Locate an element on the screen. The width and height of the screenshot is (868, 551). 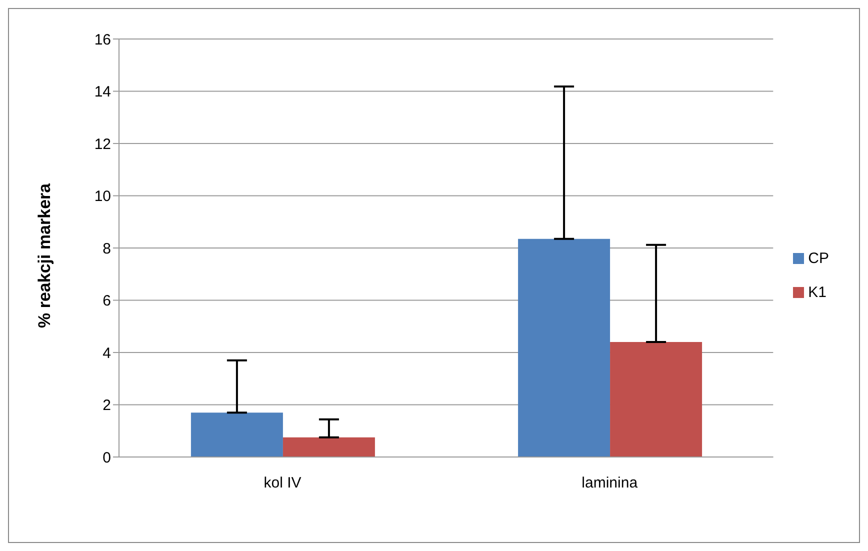
legend-label: CP is located at coordinates (818, 258).